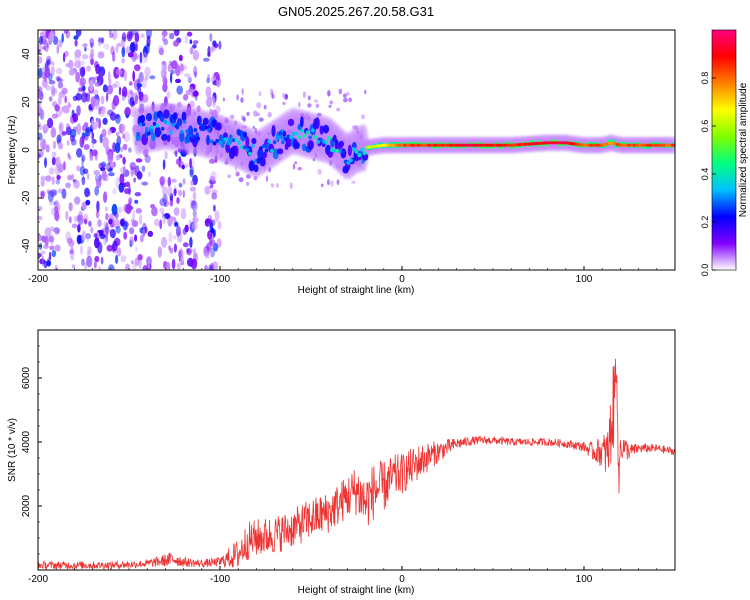  Describe the element at coordinates (705, 78) in the screenshot. I see `colorbar-tick-label: 0.8` at that location.